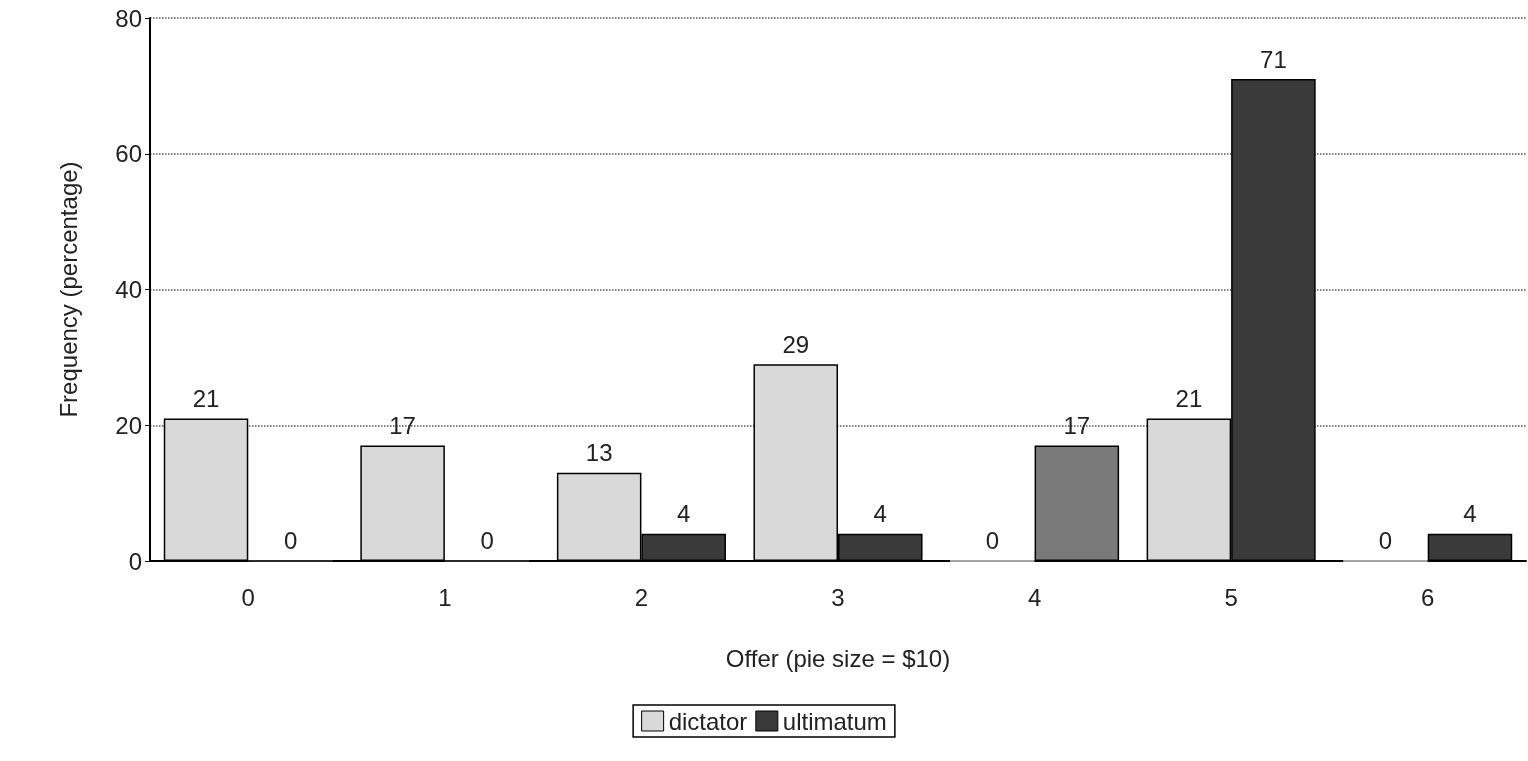 The width and height of the screenshot is (1528, 761). Describe the element at coordinates (248, 597) in the screenshot. I see `x-tick-label: 0` at that location.